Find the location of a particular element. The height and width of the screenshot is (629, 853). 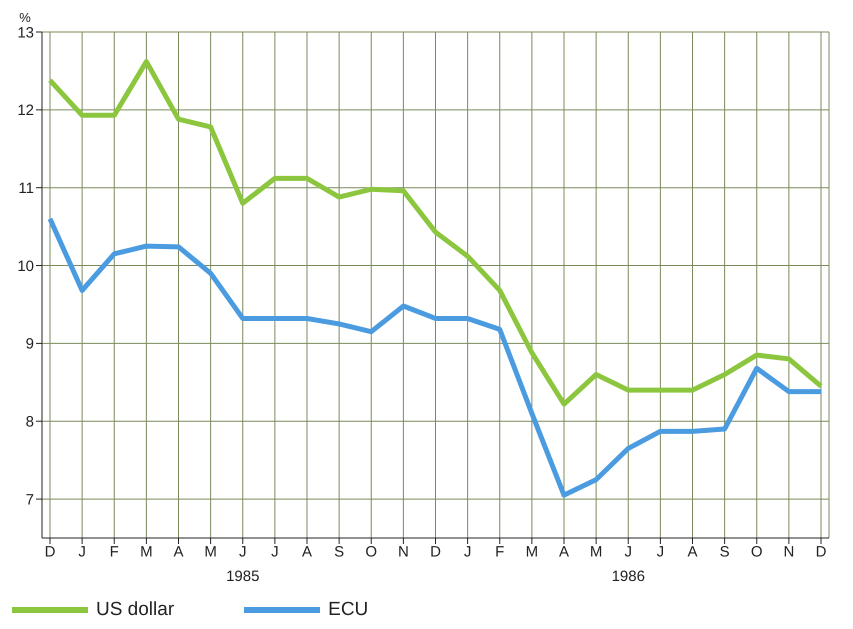

legend-label: ECU is located at coordinates (348, 610).